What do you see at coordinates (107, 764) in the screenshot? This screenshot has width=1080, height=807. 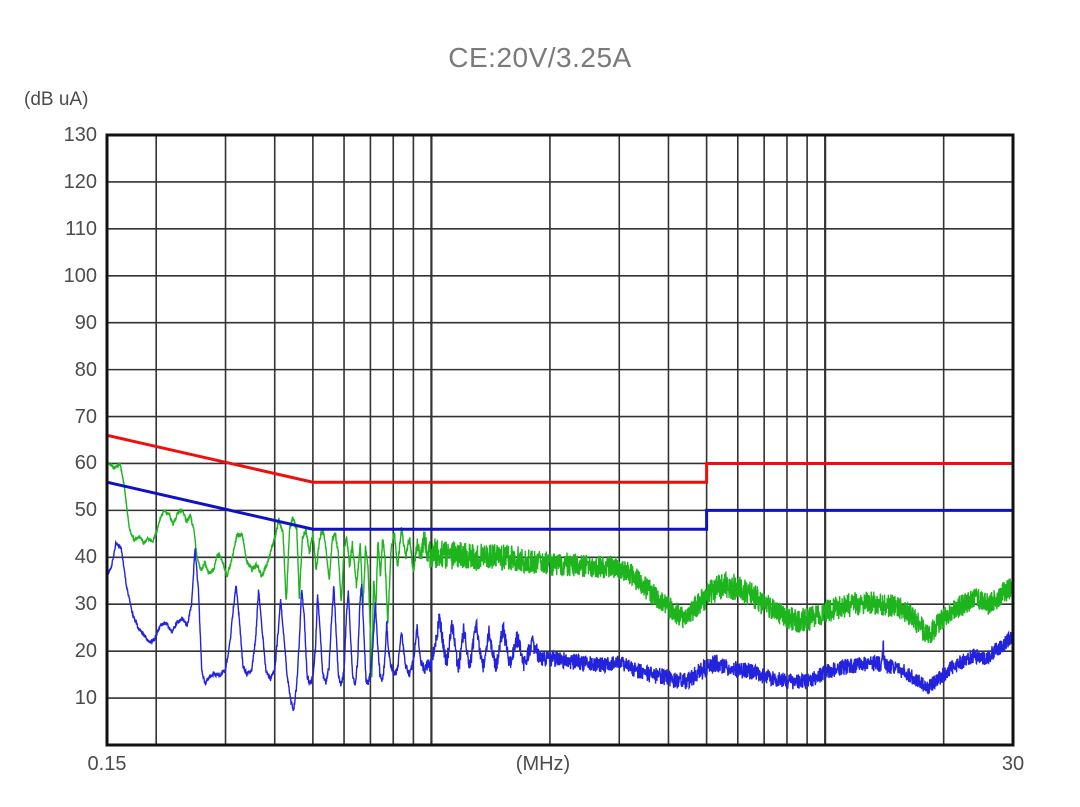 I see `x-axis-min-label: 0.15` at bounding box center [107, 764].